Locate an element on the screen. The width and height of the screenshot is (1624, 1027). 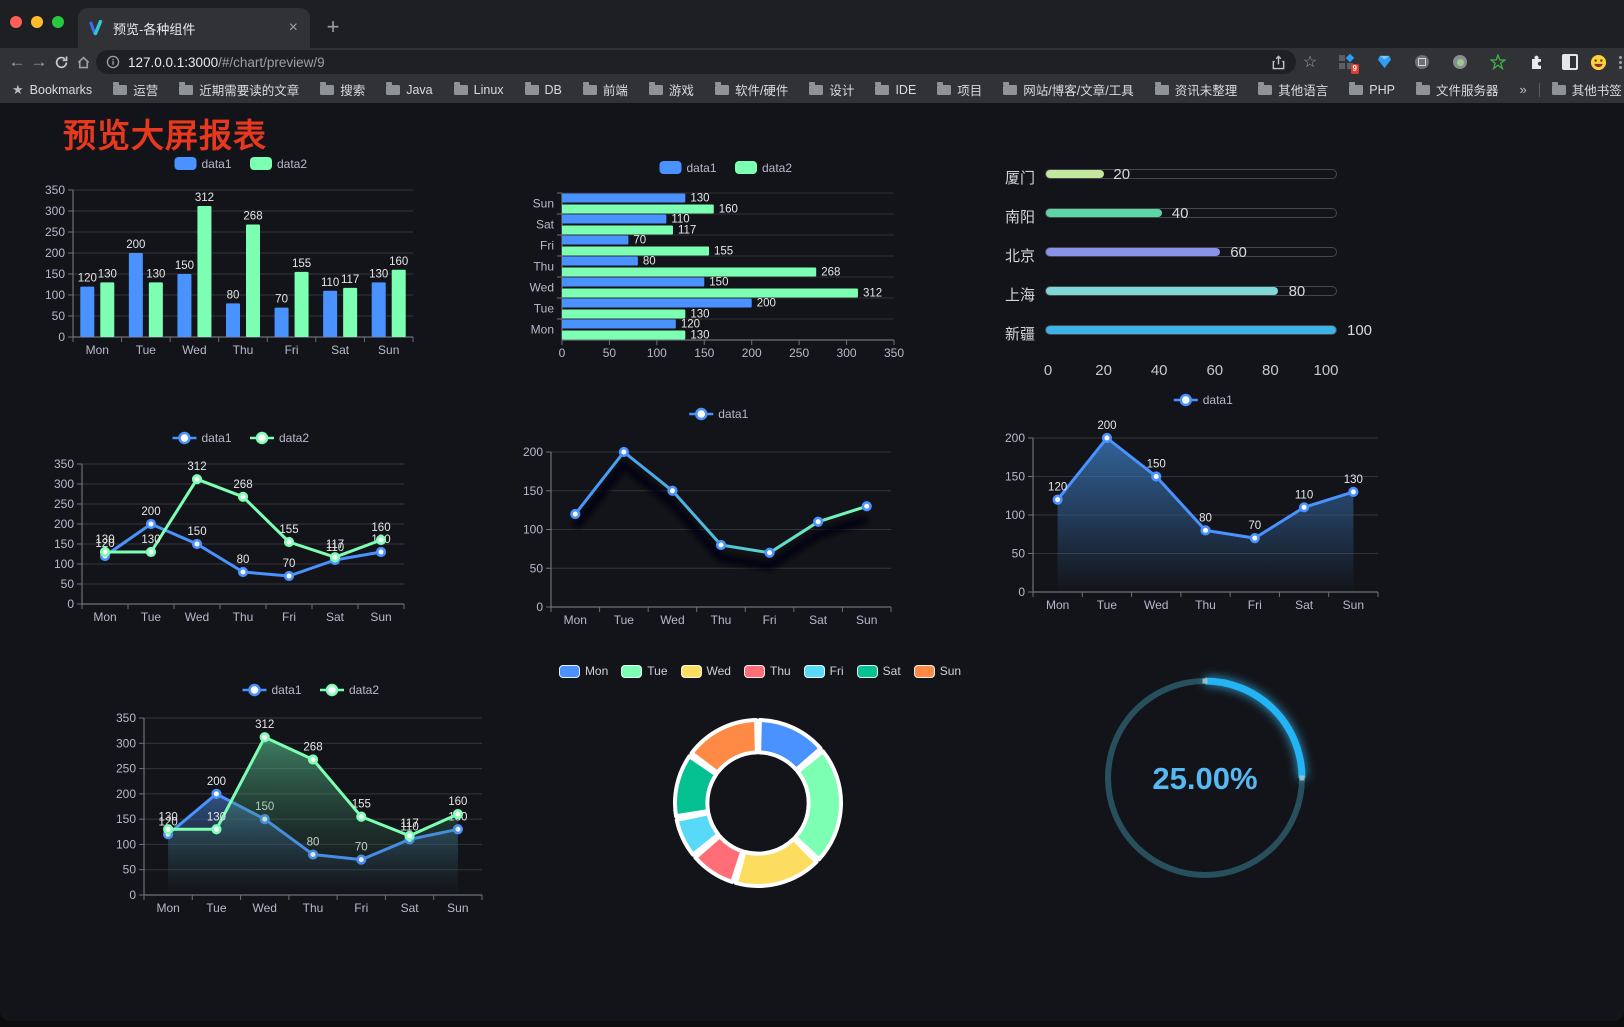
gauge-chart: 25.00% is located at coordinates (1205, 778).